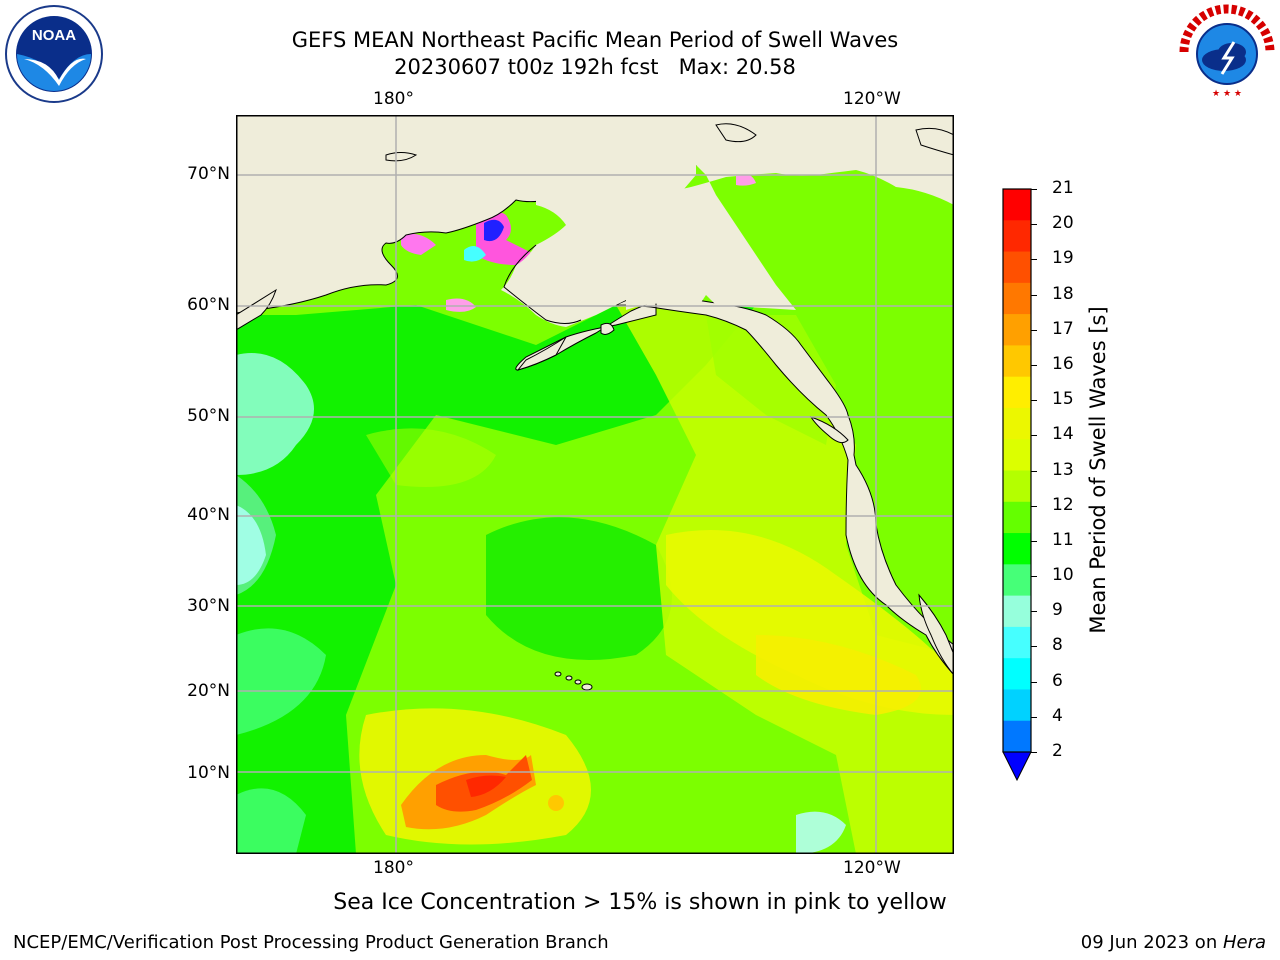 This screenshot has width=1280, height=960. Describe the element at coordinates (1017, 766) in the screenshot. I see `colorbar-extend-arrow` at that location.